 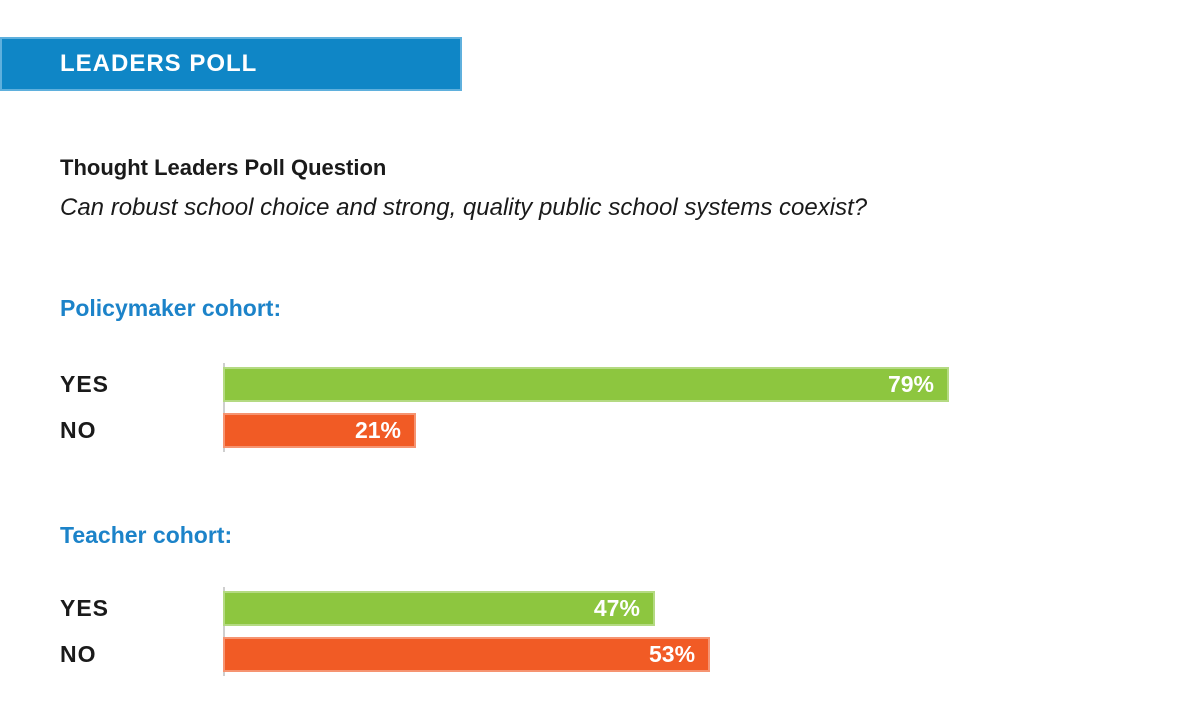 I want to click on cohort-heading: Policymaker cohort:, so click(x=171, y=308).